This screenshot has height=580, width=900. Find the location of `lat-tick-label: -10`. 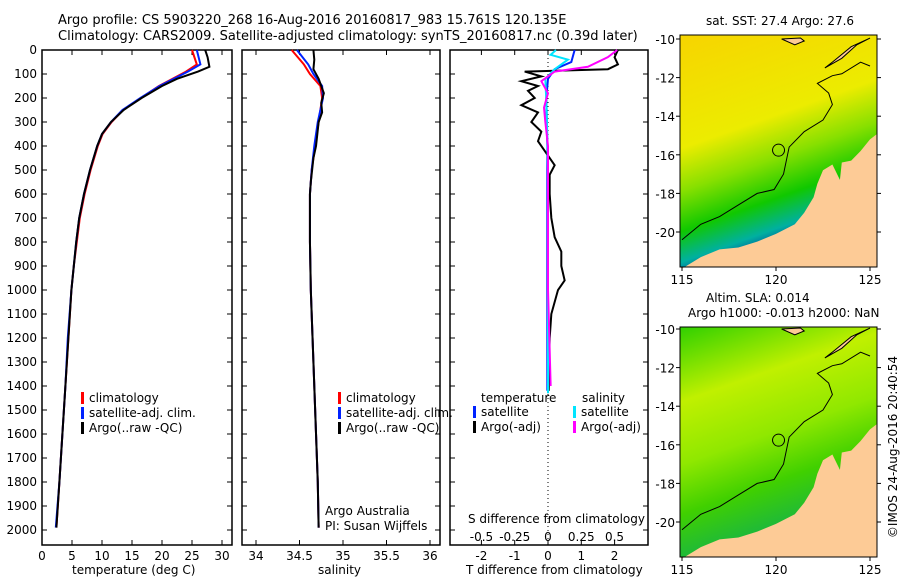

lat-tick-label: -10 is located at coordinates (665, 330).